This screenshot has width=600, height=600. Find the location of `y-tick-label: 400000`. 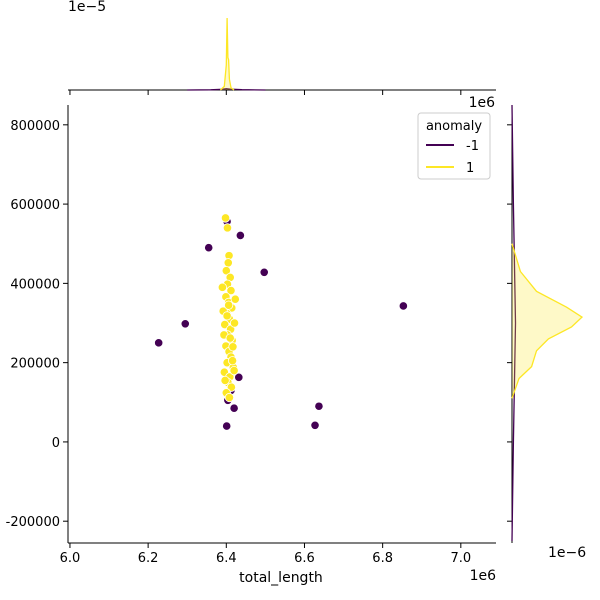

y-tick-label: 400000 is located at coordinates (35, 284).